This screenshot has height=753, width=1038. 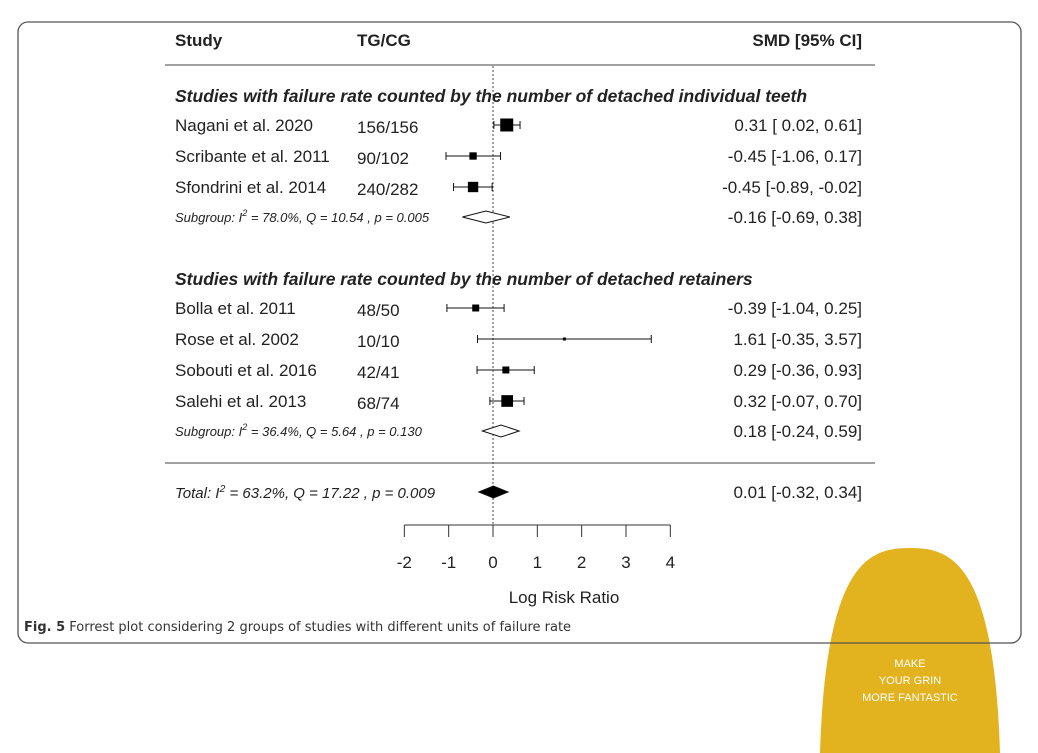 I want to click on ad-line: MORE FANTASTIC, so click(x=910, y=698).